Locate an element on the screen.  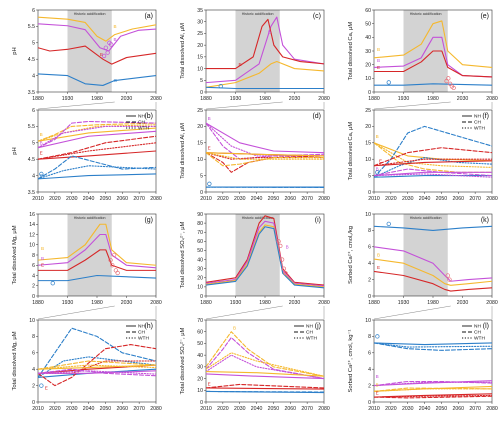
series-line-yellow-dashed is located at coordinates (265, 354).